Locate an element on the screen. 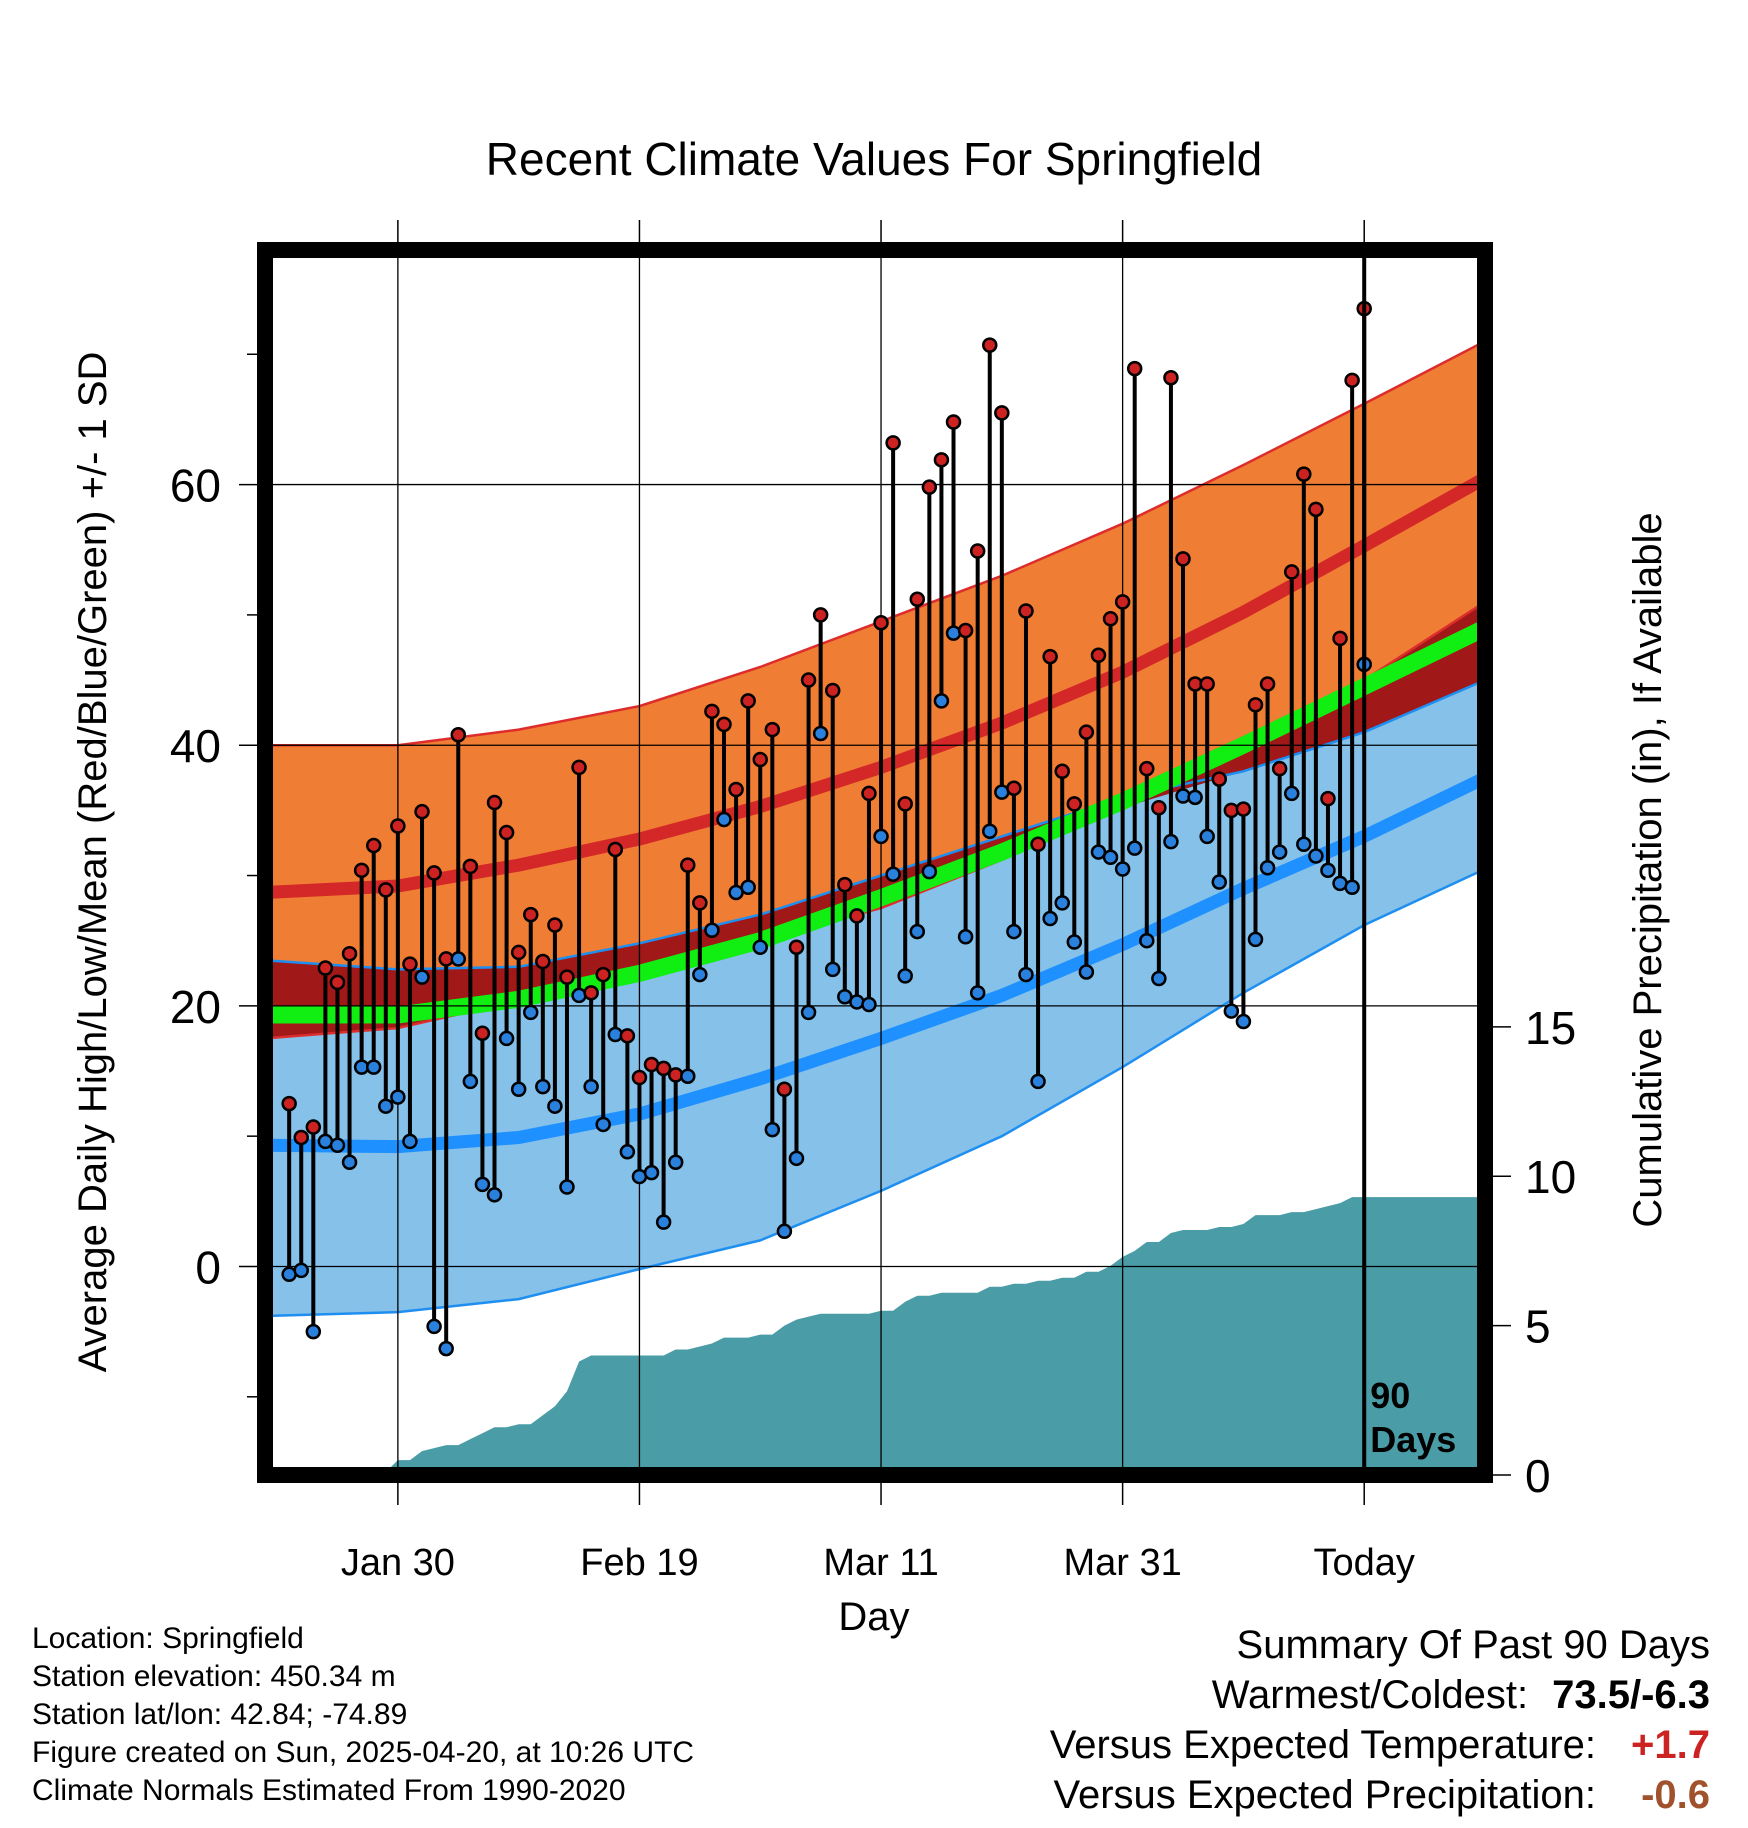 The width and height of the screenshot is (1748, 1828). normals-text: Climate Normals Estimated From 1990-2020 is located at coordinates (329, 1790).